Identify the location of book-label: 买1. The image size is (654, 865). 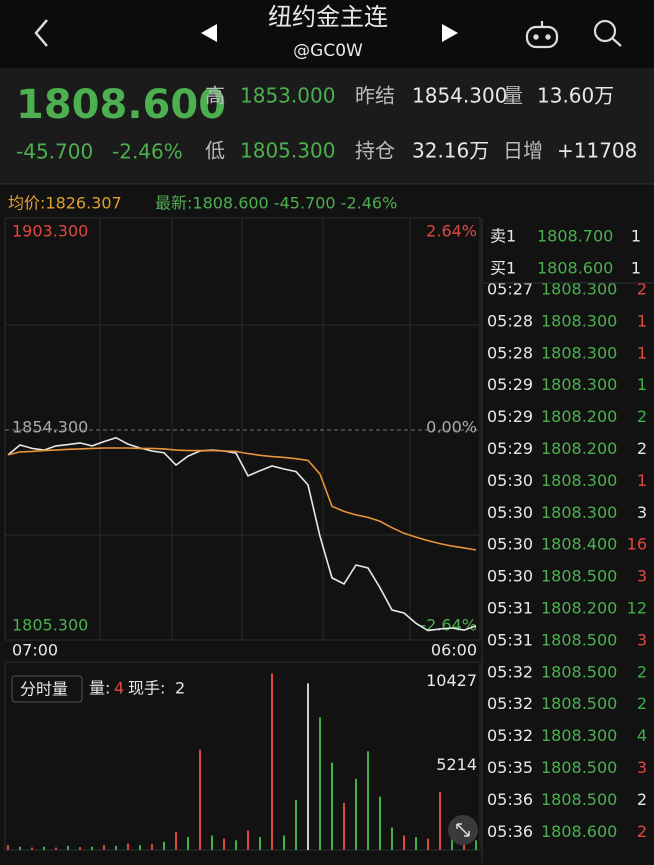
(503, 268).